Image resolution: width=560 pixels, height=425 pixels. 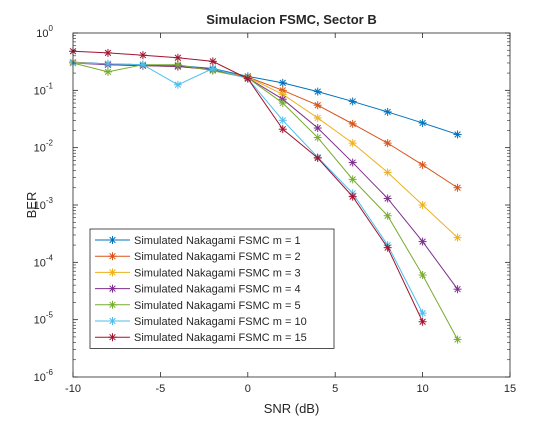 What do you see at coordinates (217, 306) in the screenshot?
I see `legend-label: Simulated Nakagami FSMC m = 5` at bounding box center [217, 306].